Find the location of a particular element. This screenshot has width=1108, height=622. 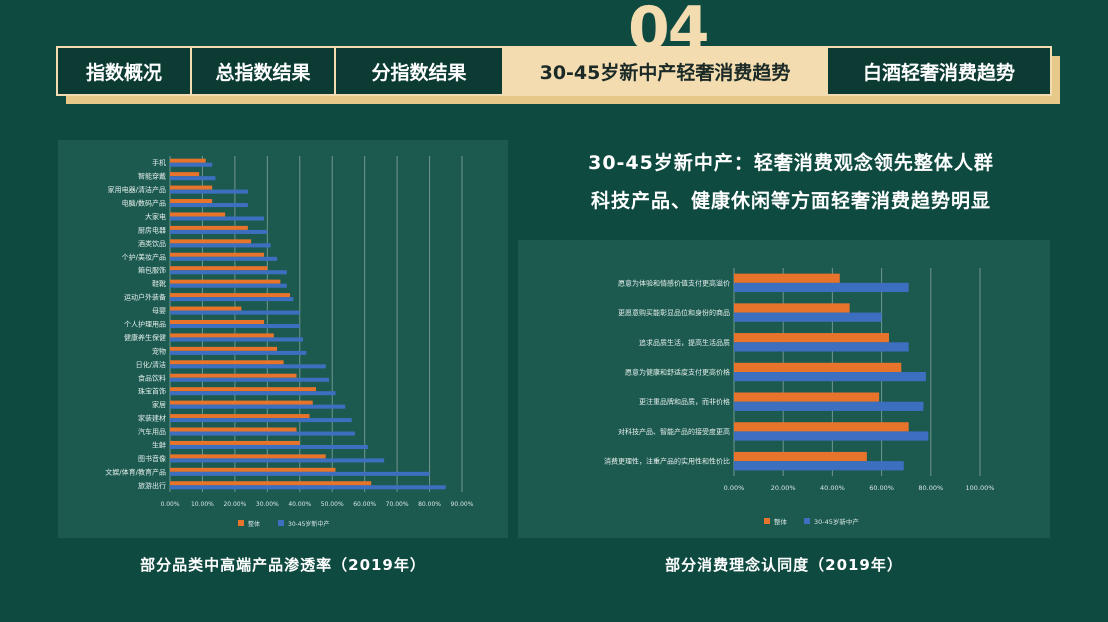

category-label: 日化/清洁 is located at coordinates (151, 364).